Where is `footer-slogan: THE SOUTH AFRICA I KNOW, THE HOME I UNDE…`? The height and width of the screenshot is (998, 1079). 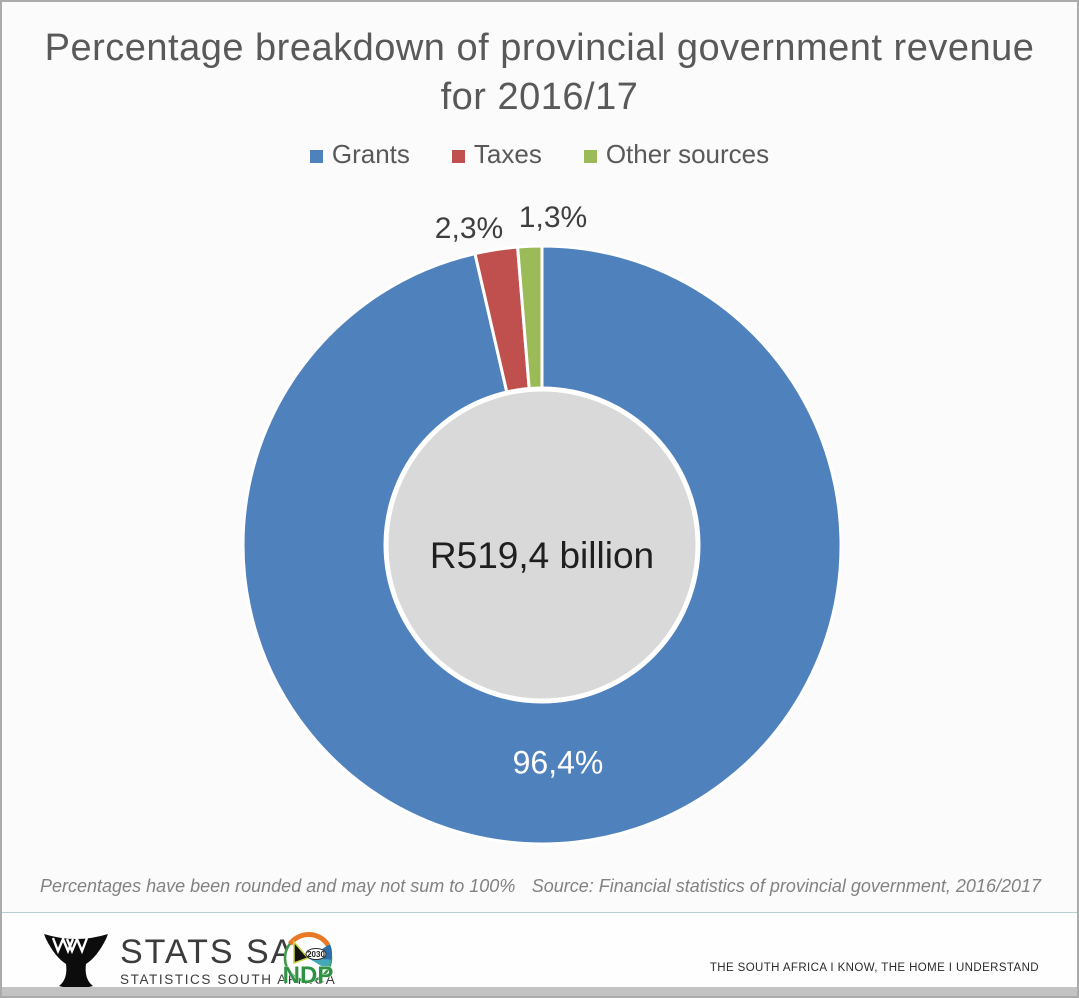 footer-slogan: THE SOUTH AFRICA I KNOW, THE HOME I UNDE… is located at coordinates (874, 968).